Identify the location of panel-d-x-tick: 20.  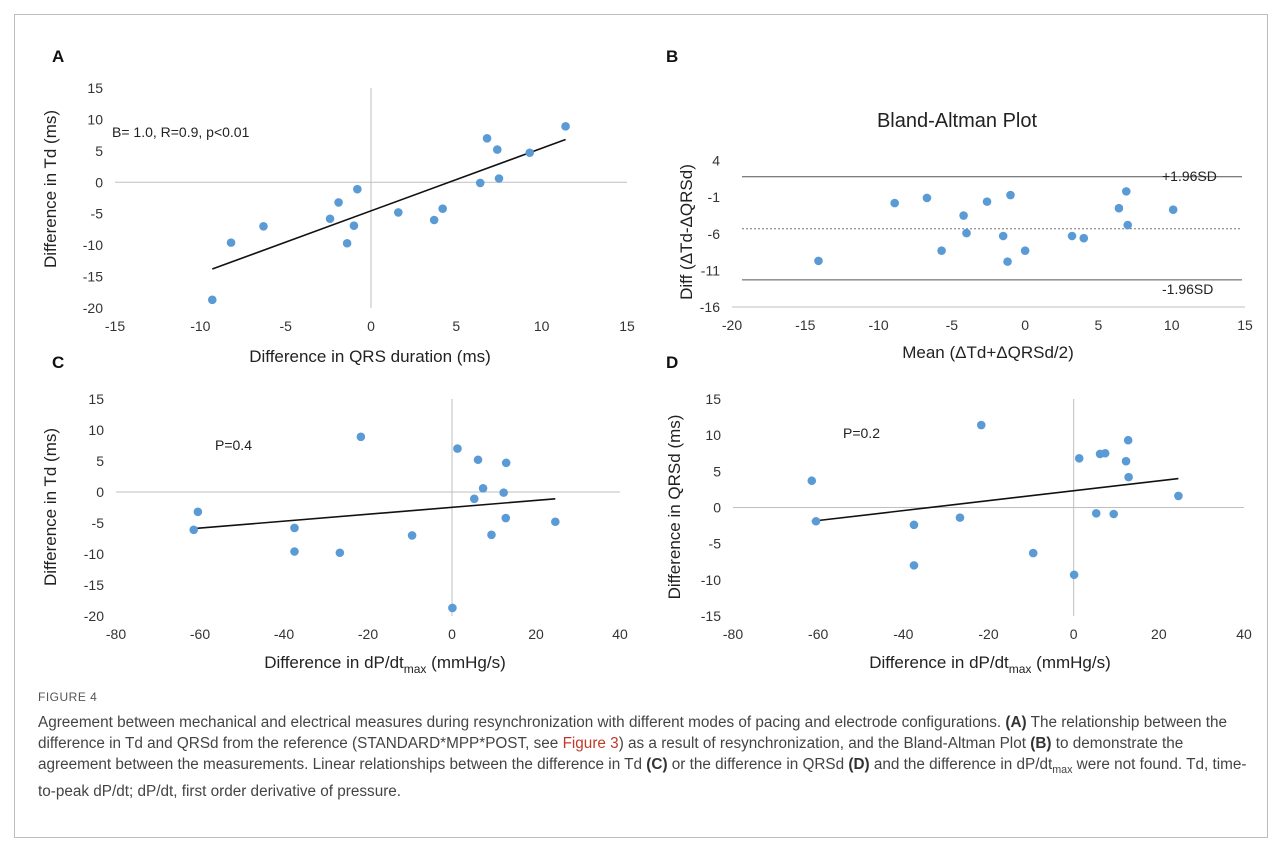
(1159, 634).